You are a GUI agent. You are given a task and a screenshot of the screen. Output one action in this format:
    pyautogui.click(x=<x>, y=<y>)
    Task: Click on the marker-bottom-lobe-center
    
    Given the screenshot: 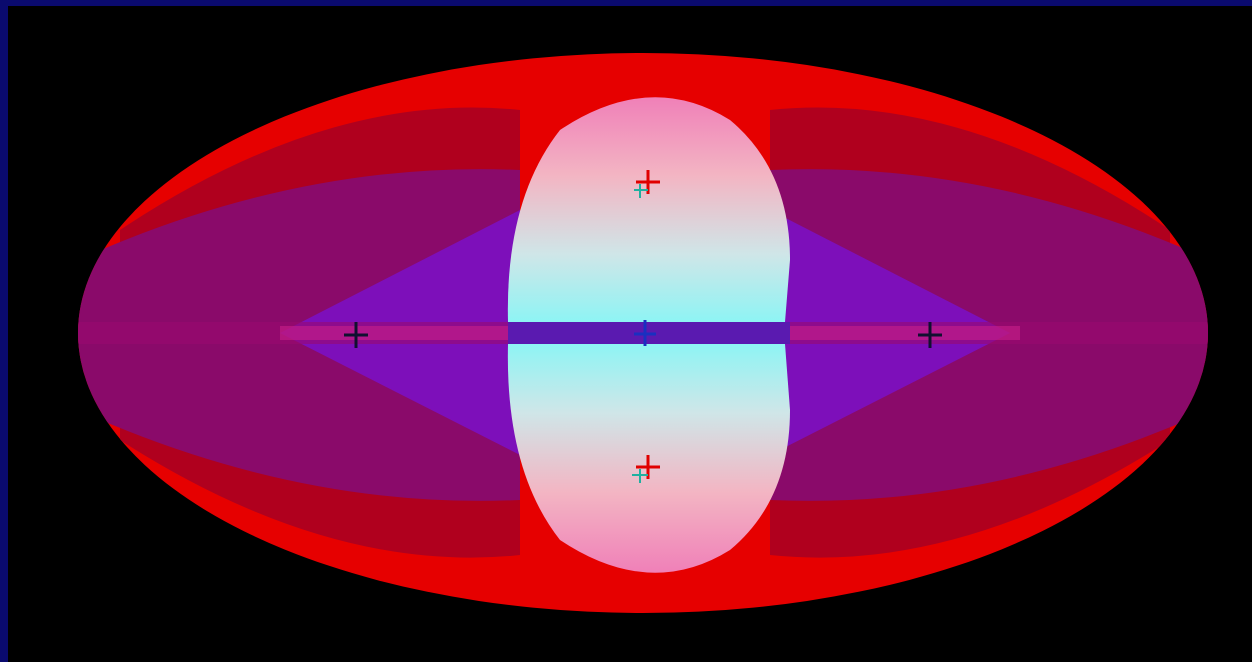 What is the action you would take?
    pyautogui.click(x=646, y=469)
    